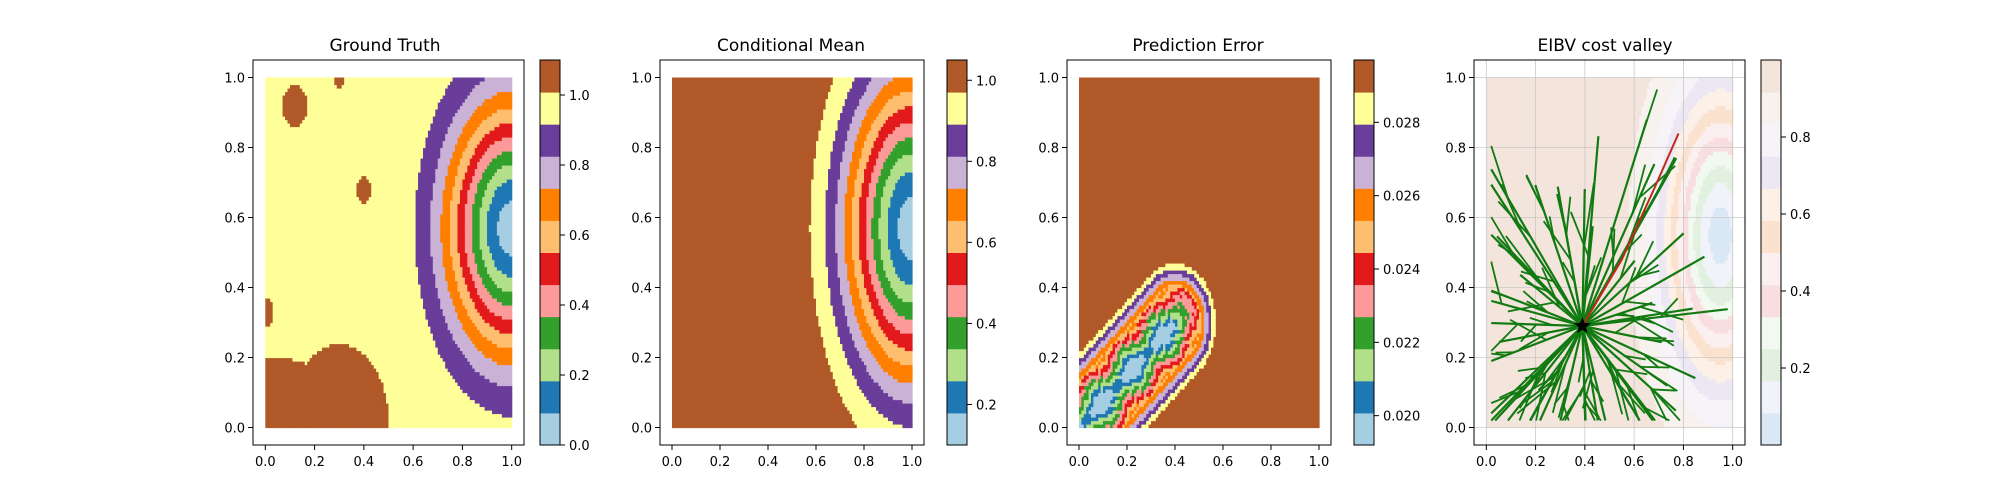 The width and height of the screenshot is (2000, 500). I want to click on colorbar-ground-truth: 0.00.20.40.60.81.0, so click(565, 257).